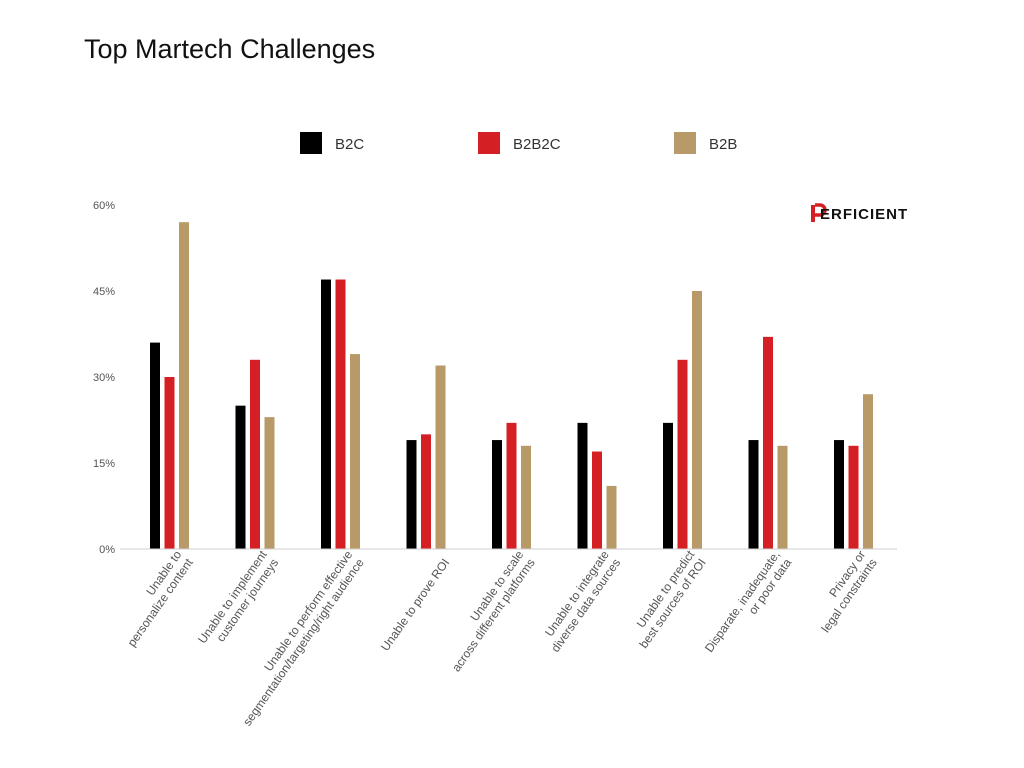 This screenshot has width=1024, height=768. Describe the element at coordinates (107, 550) in the screenshot. I see `y-tick-label: 0%` at that location.